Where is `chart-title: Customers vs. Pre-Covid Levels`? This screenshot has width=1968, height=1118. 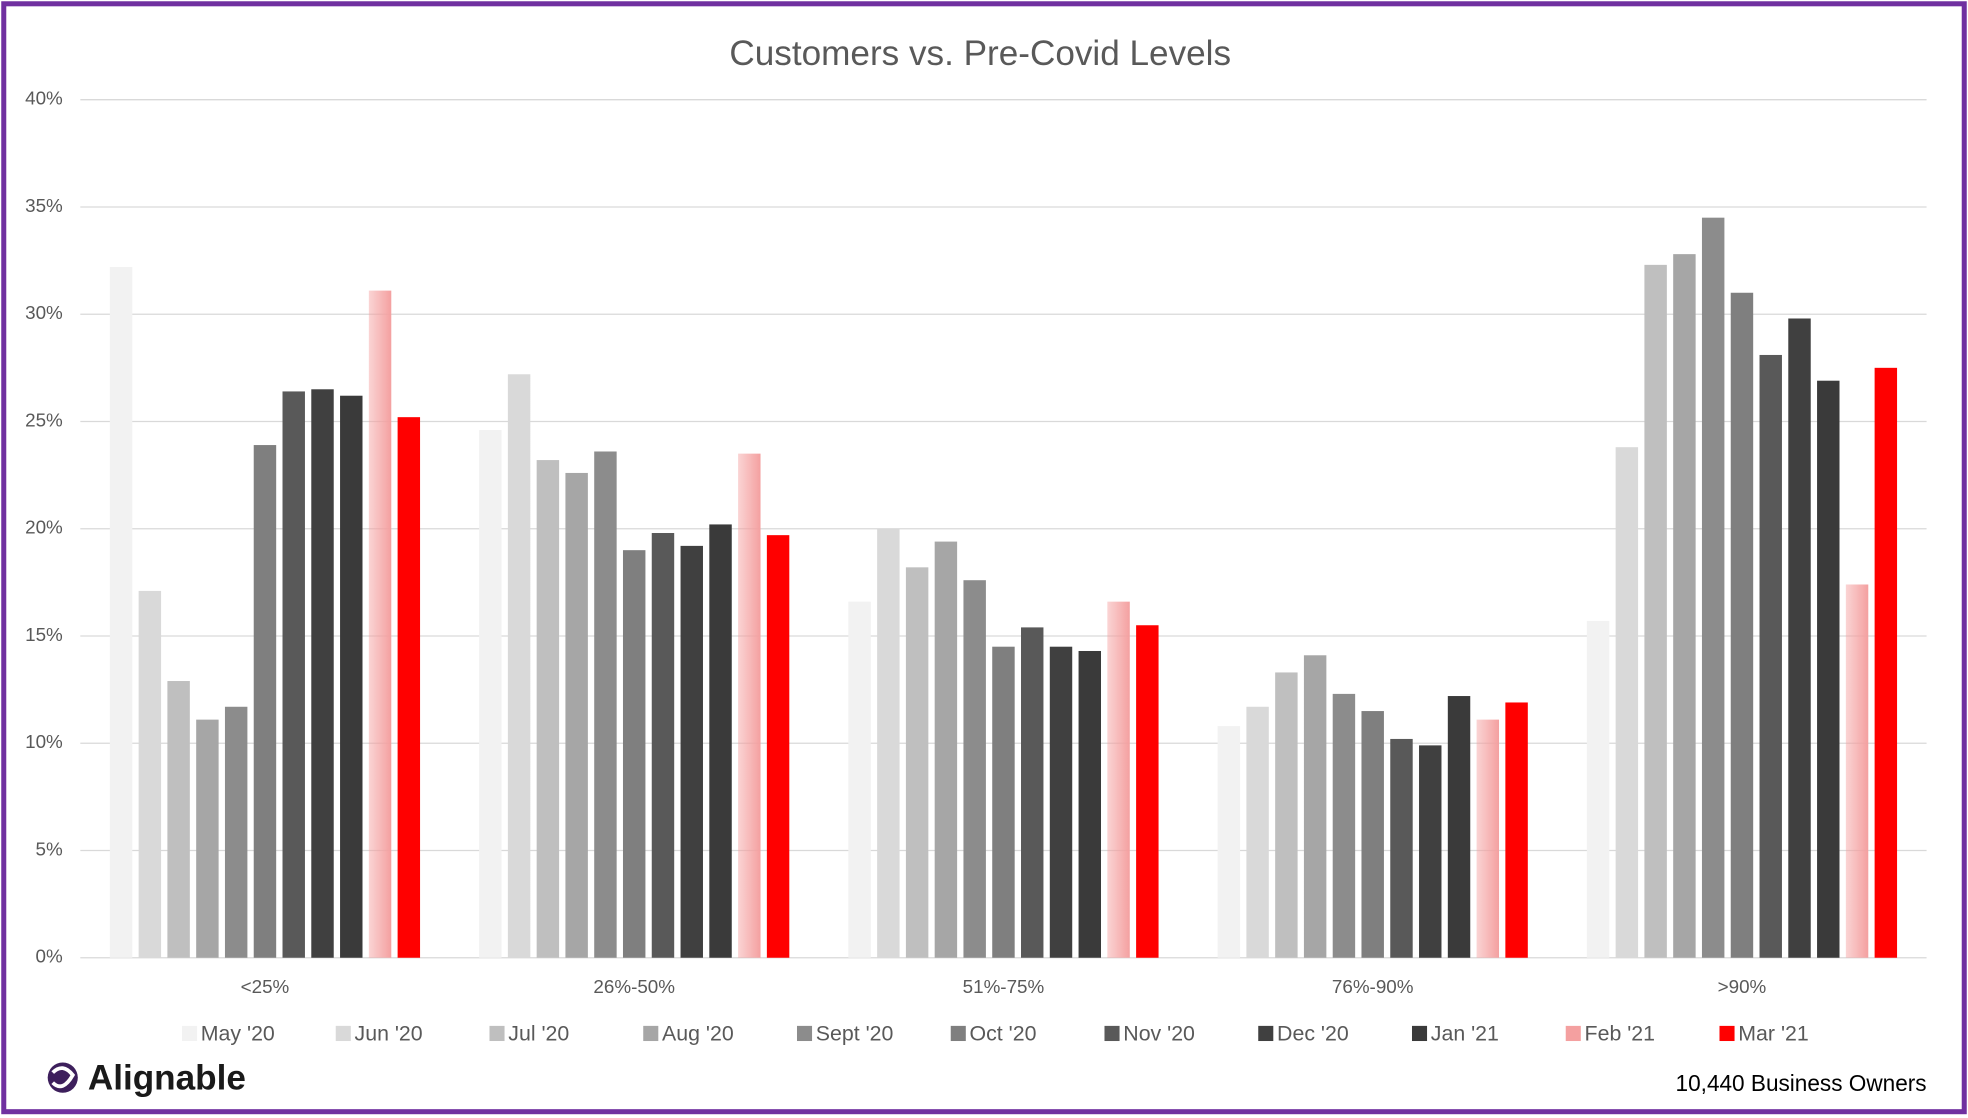
chart-title: Customers vs. Pre-Covid Levels is located at coordinates (980, 53).